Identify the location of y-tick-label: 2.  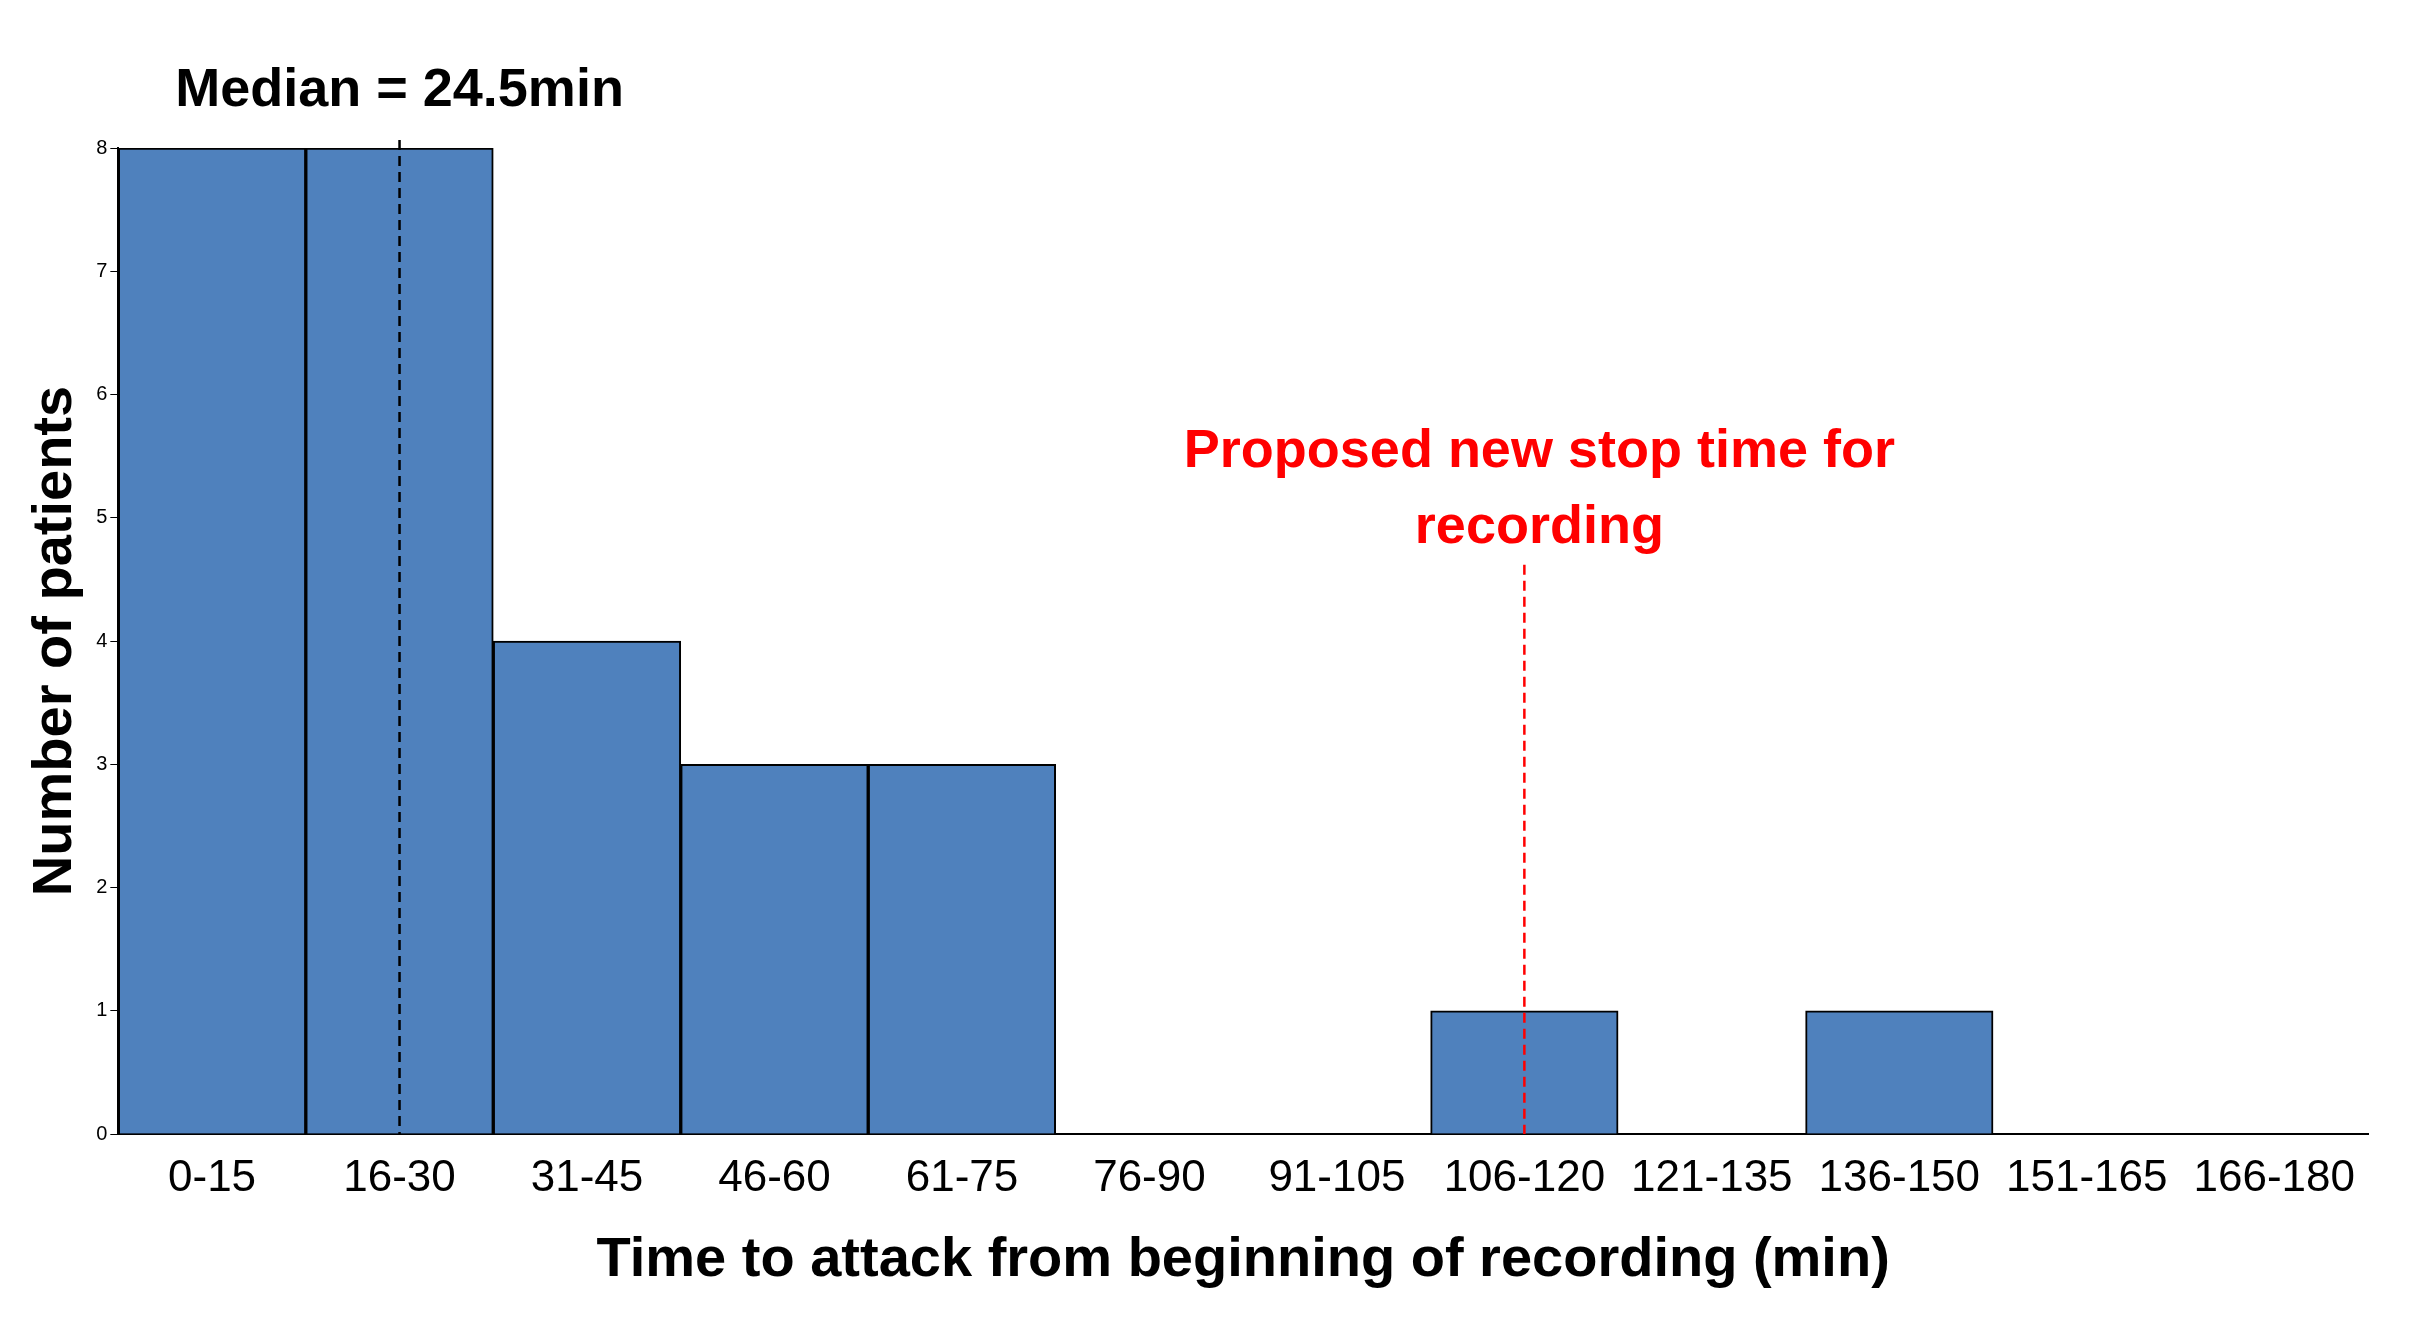
(102, 886).